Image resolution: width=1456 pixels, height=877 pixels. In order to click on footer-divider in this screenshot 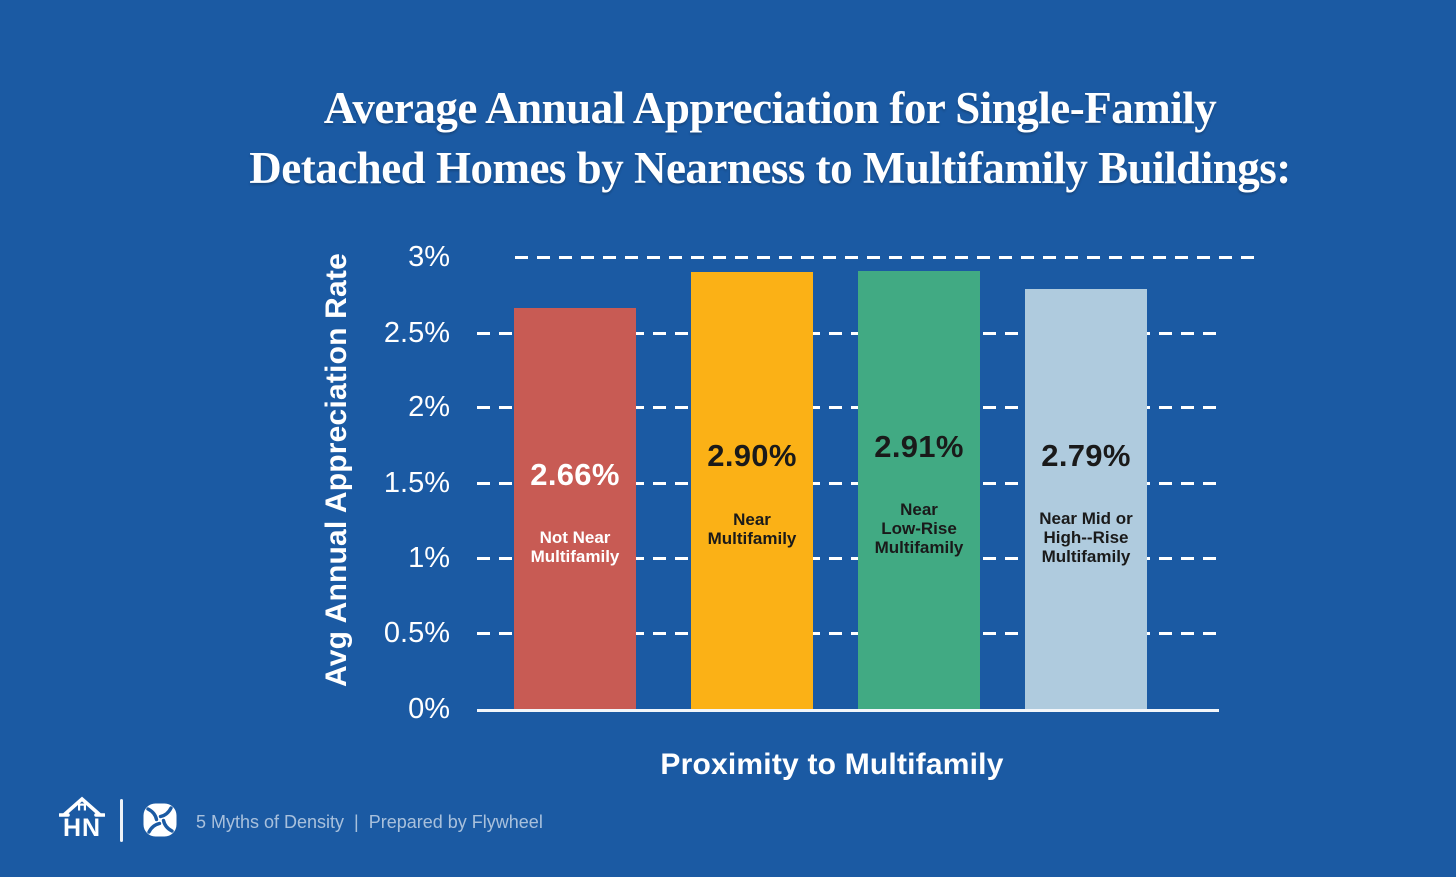, I will do `click(121, 820)`.